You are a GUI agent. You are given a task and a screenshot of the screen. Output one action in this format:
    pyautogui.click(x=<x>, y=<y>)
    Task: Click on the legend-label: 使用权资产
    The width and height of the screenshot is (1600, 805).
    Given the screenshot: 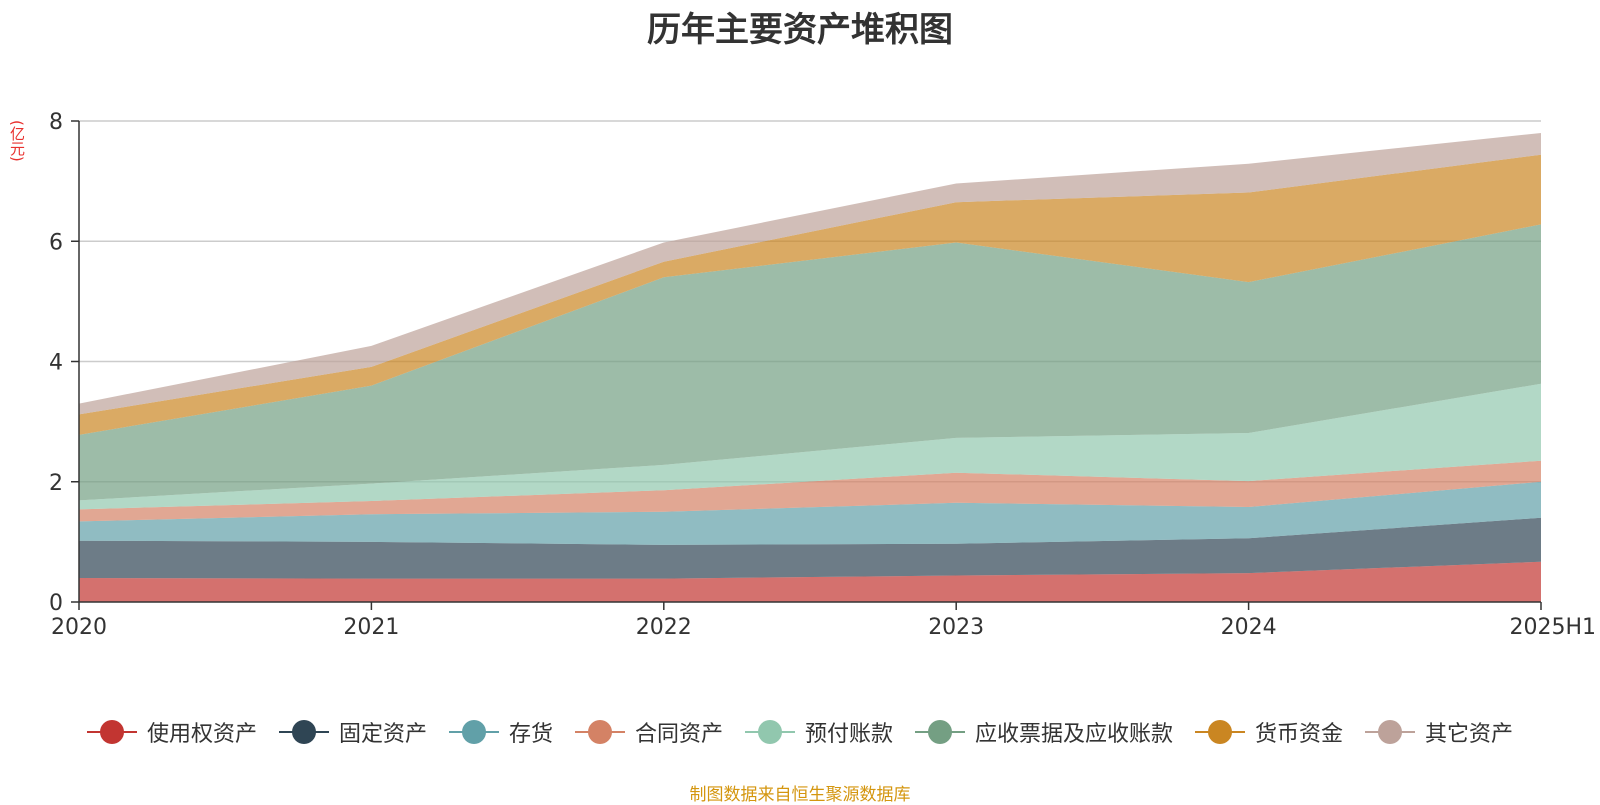 What is the action you would take?
    pyautogui.click(x=201, y=734)
    